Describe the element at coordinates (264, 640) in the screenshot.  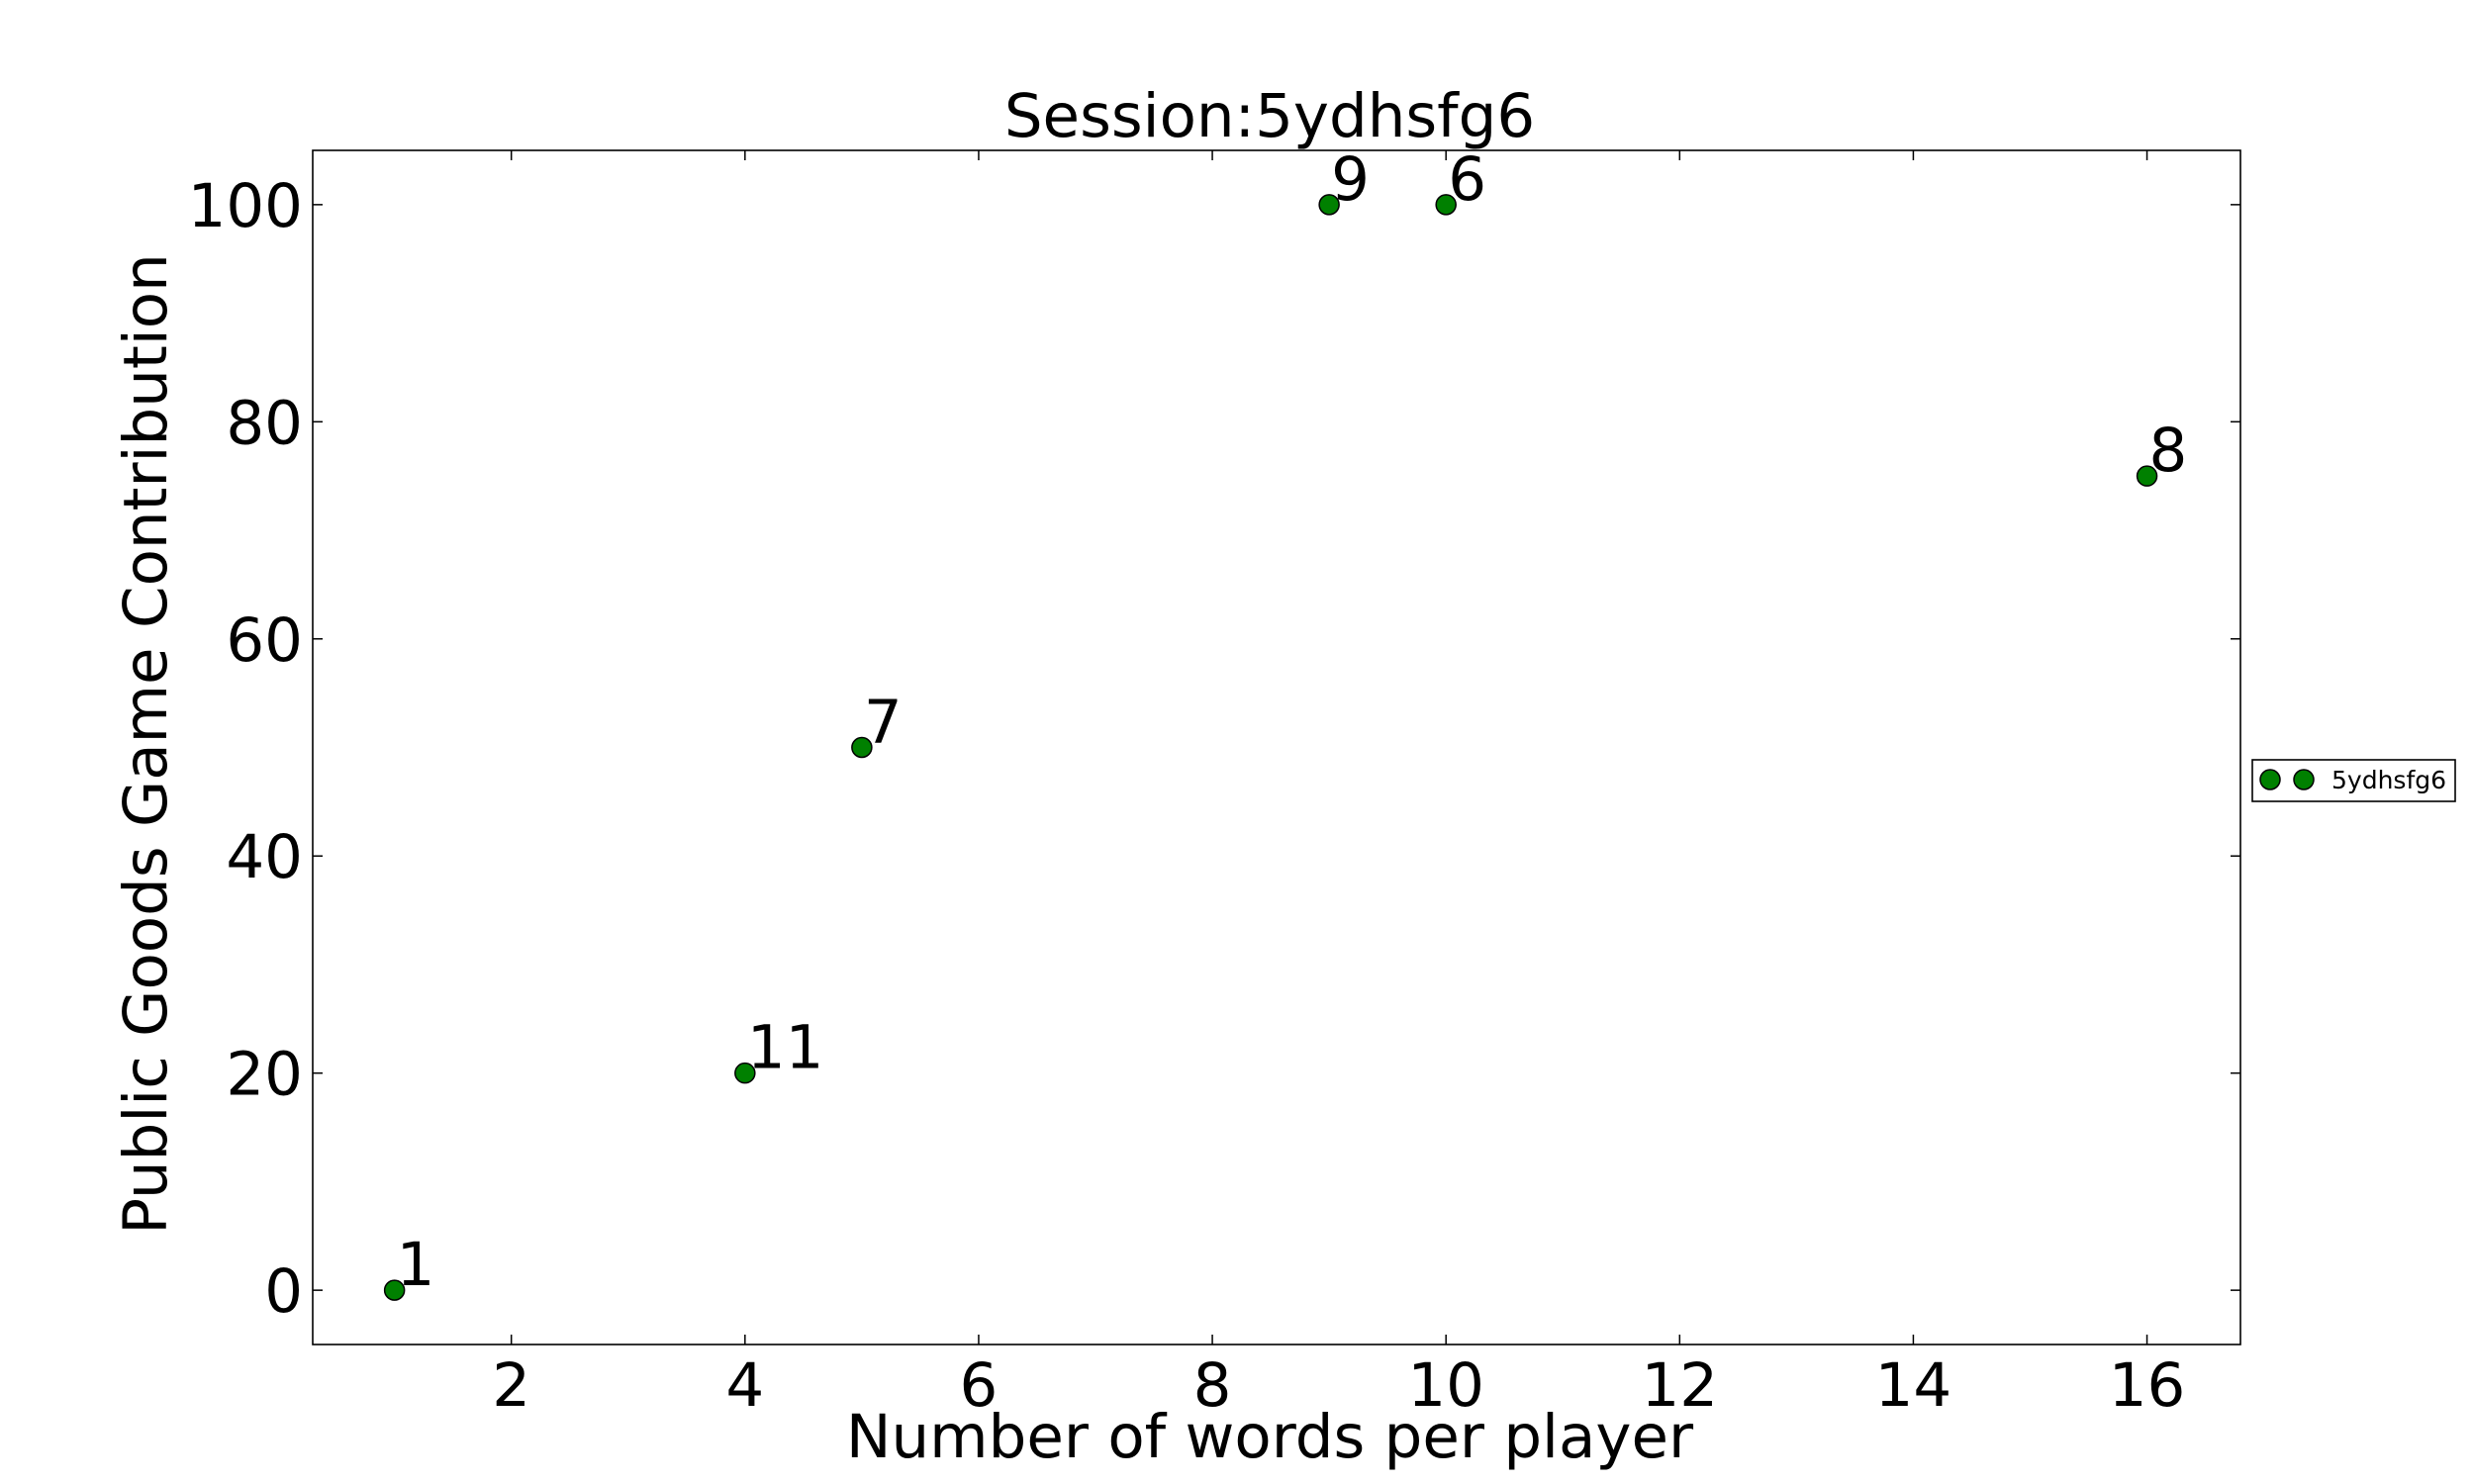
I see `y-tick-label: 60` at that location.